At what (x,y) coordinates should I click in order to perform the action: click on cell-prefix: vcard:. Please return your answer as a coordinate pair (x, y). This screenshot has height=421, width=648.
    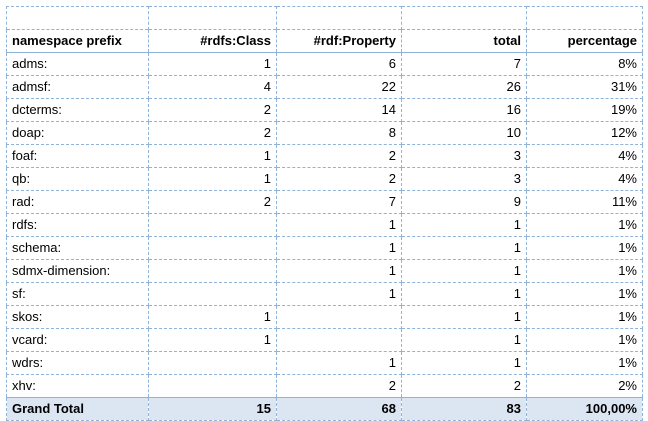
    Looking at the image, I should click on (77, 340).